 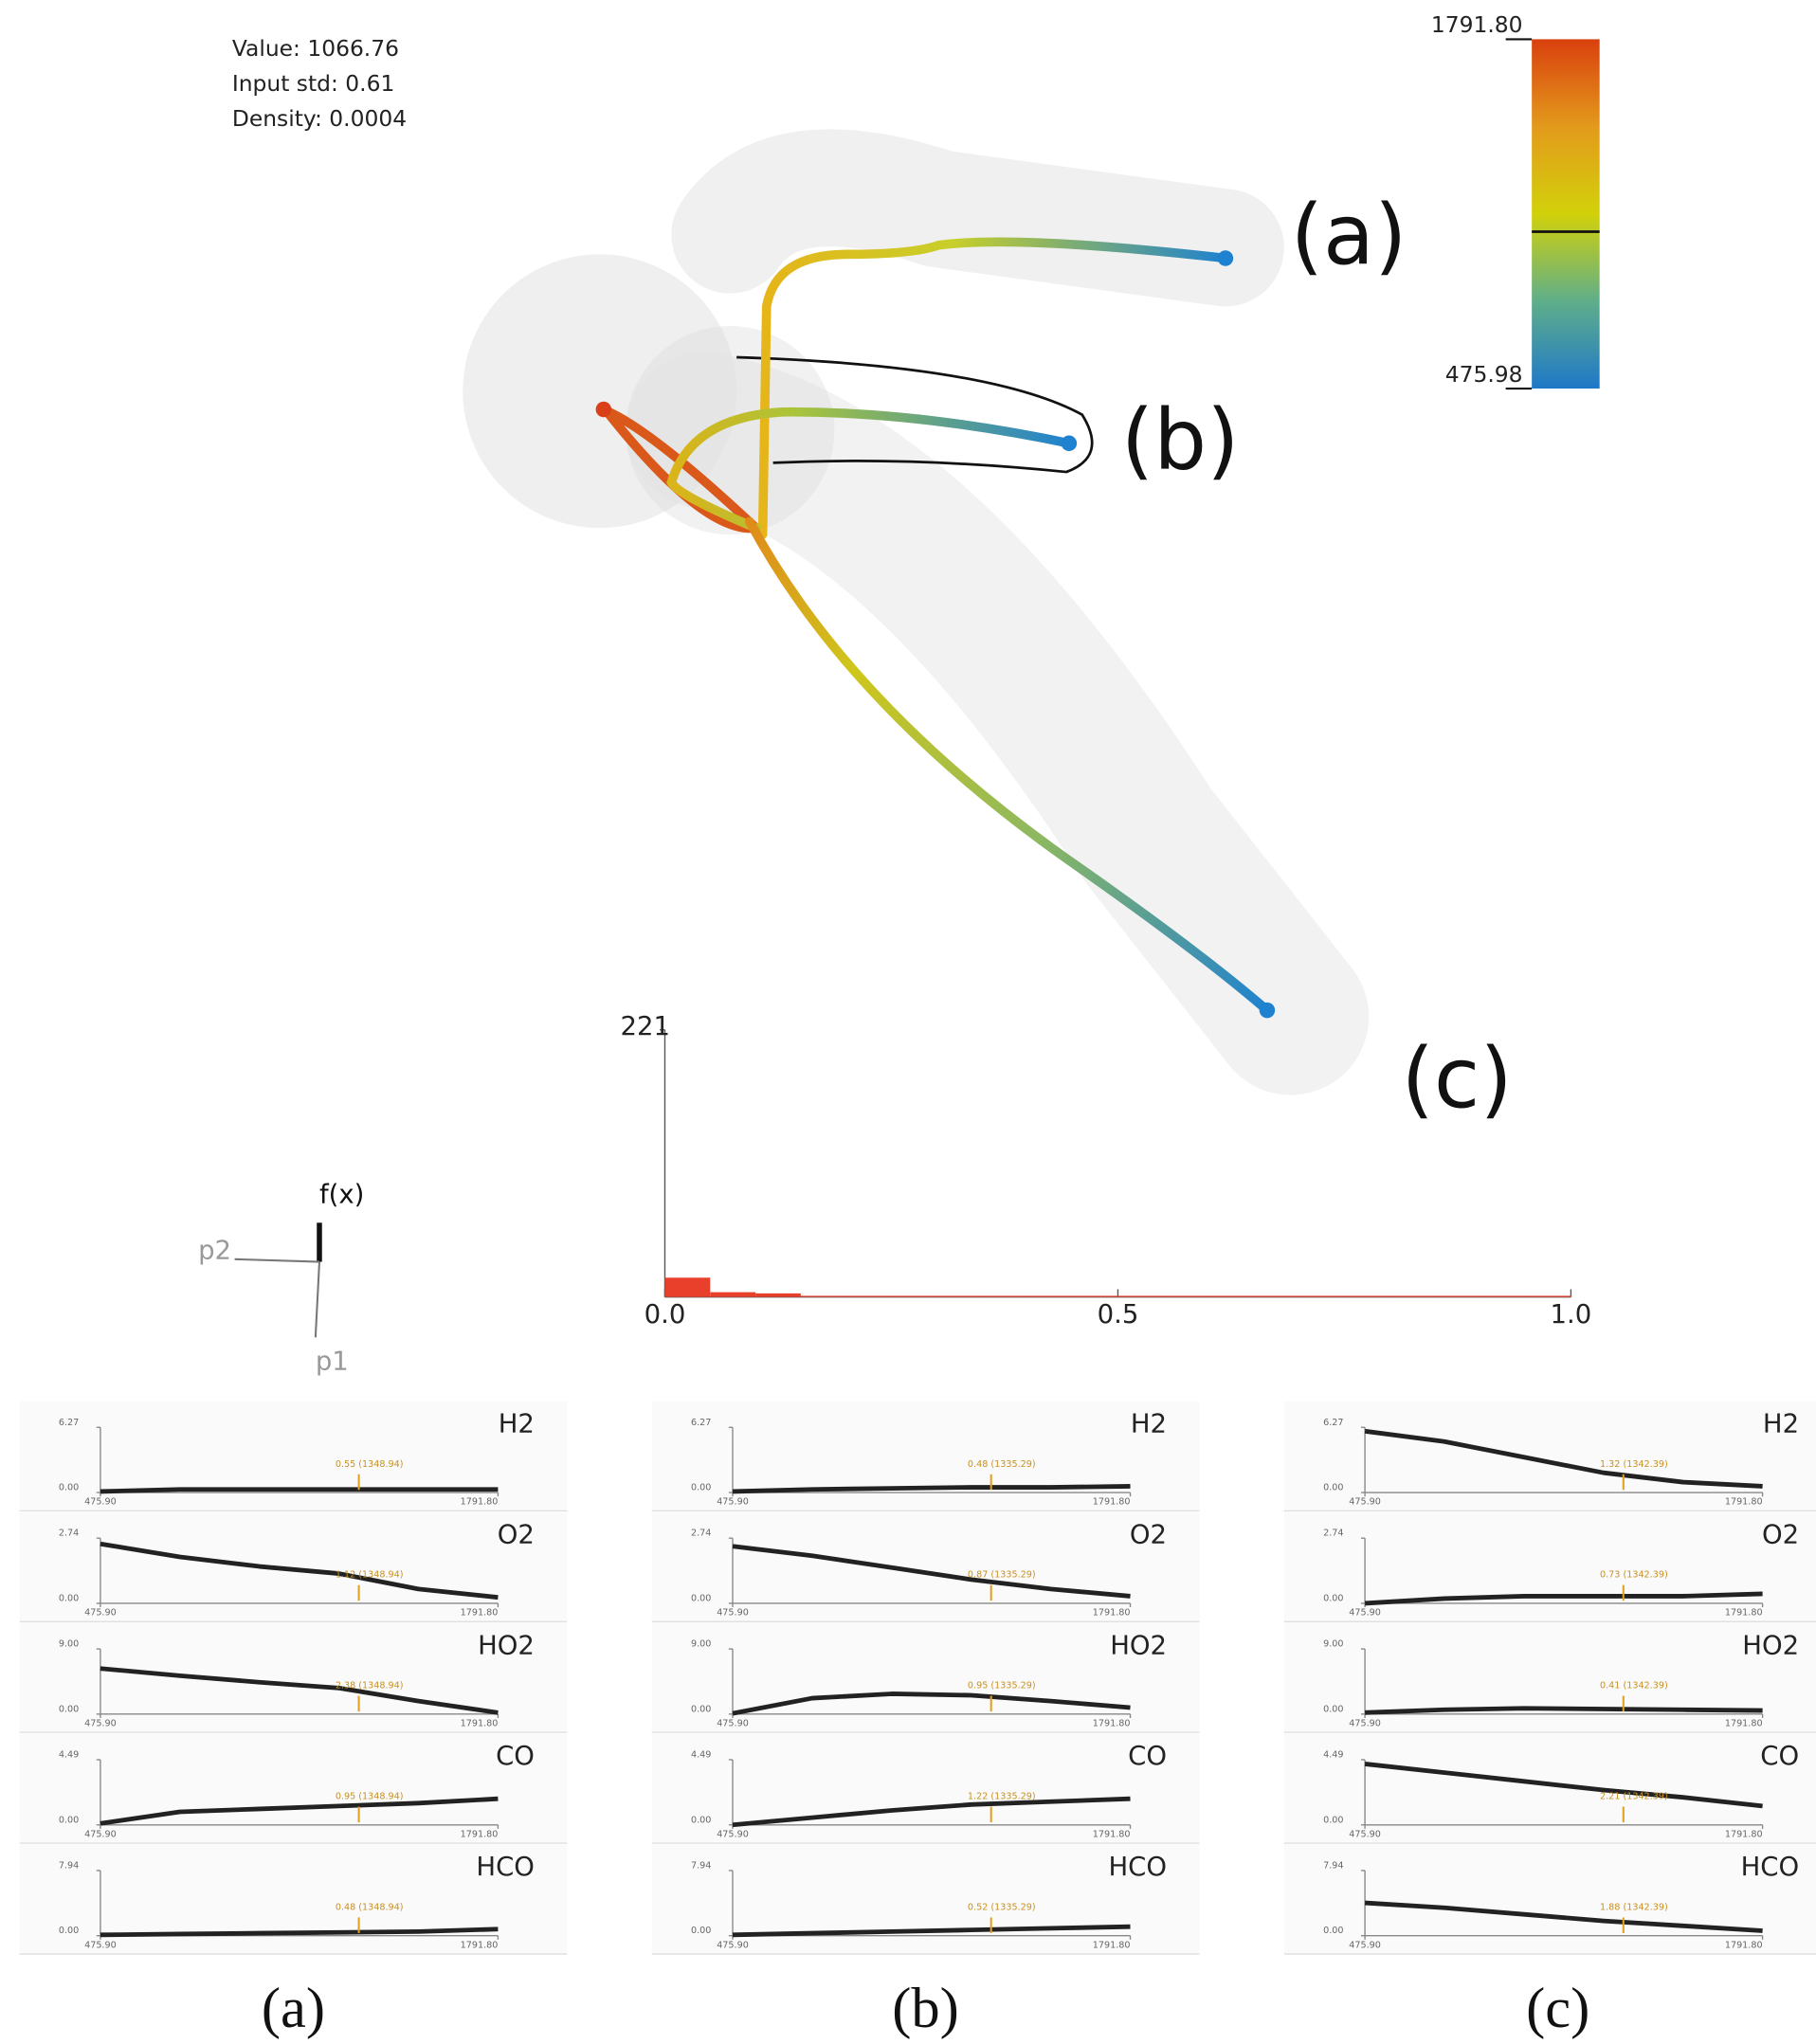 What do you see at coordinates (926, 1900) in the screenshot?
I see `mini-chart: HCO 0.00 7.94 475.90 1791.80 0.52 (1335.29)` at bounding box center [926, 1900].